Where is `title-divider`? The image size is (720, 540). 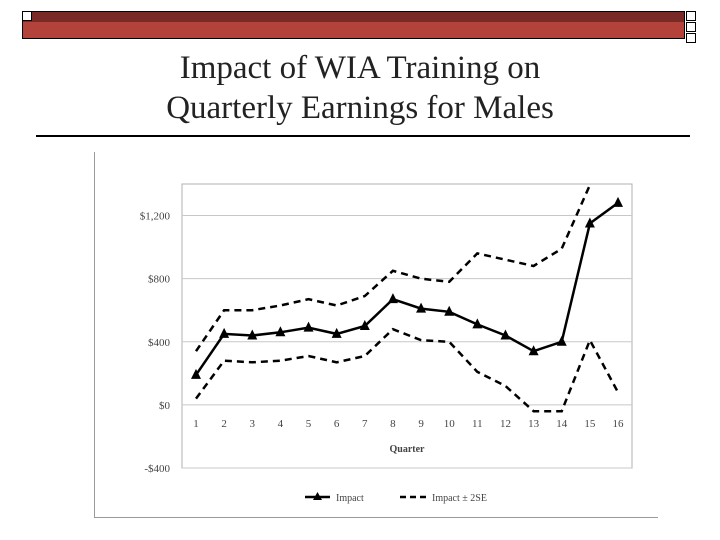
title-divider is located at coordinates (363, 136).